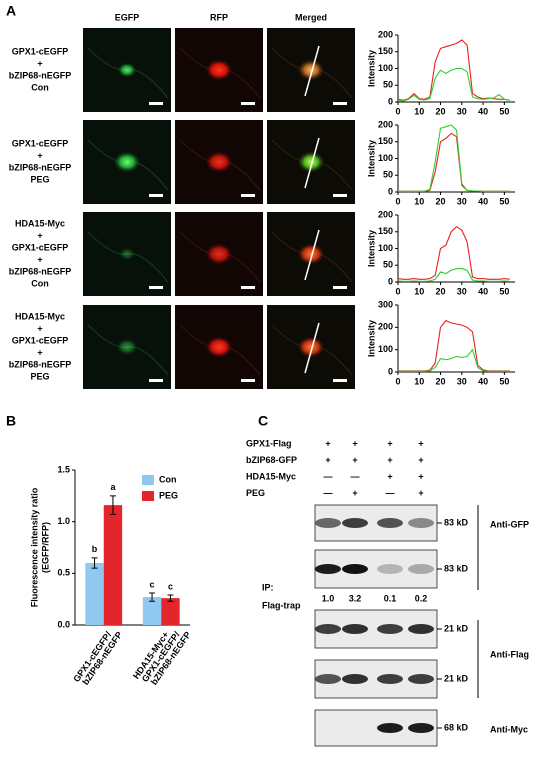  I want to click on y-tick-label: 1.0, so click(63, 521).